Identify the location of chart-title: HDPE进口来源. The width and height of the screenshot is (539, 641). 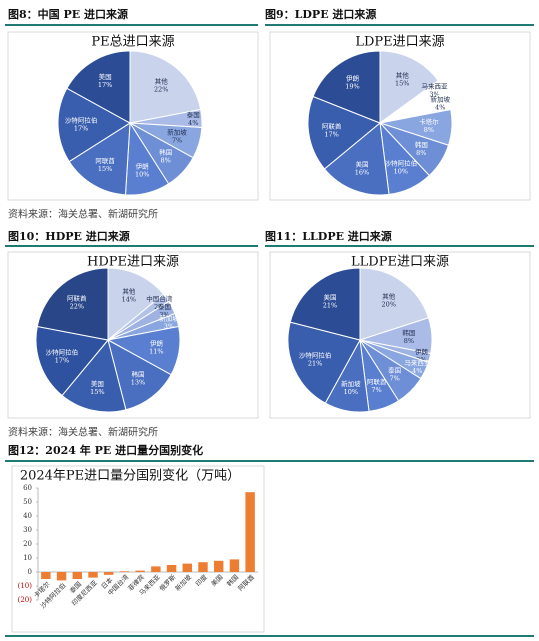
(133, 262).